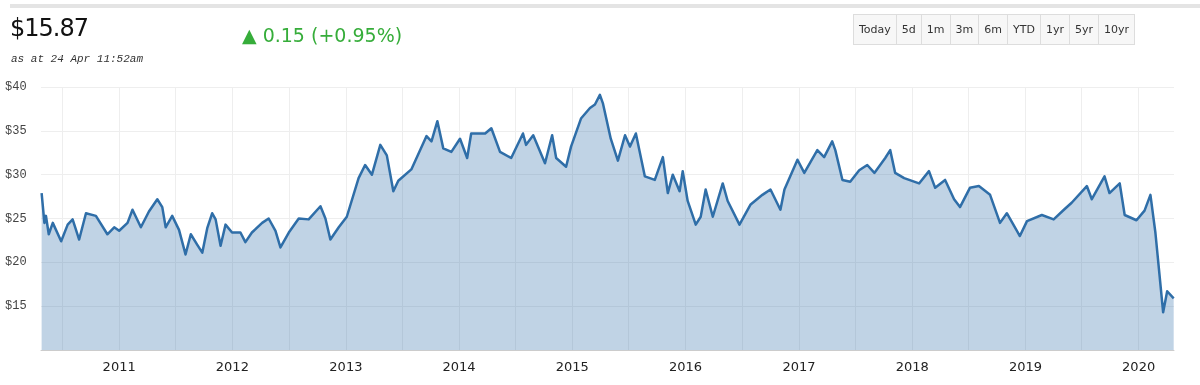 This screenshot has width=1200, height=385. I want to click on x-tick-label: 2012, so click(232, 366).